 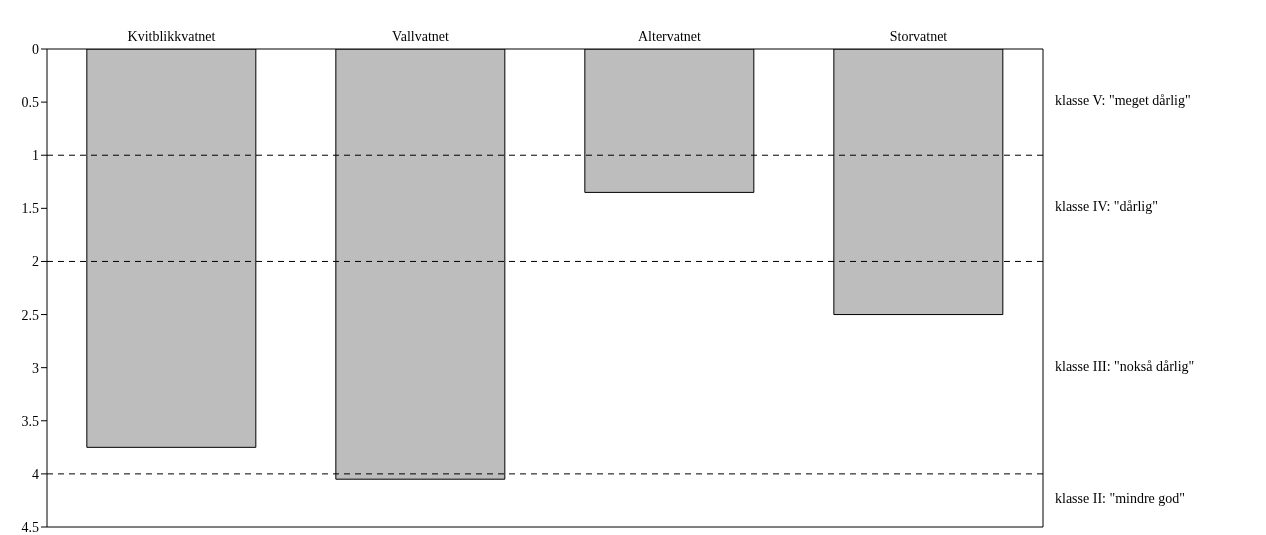 What do you see at coordinates (35, 49) in the screenshot?
I see `y-tick-label: 0` at bounding box center [35, 49].